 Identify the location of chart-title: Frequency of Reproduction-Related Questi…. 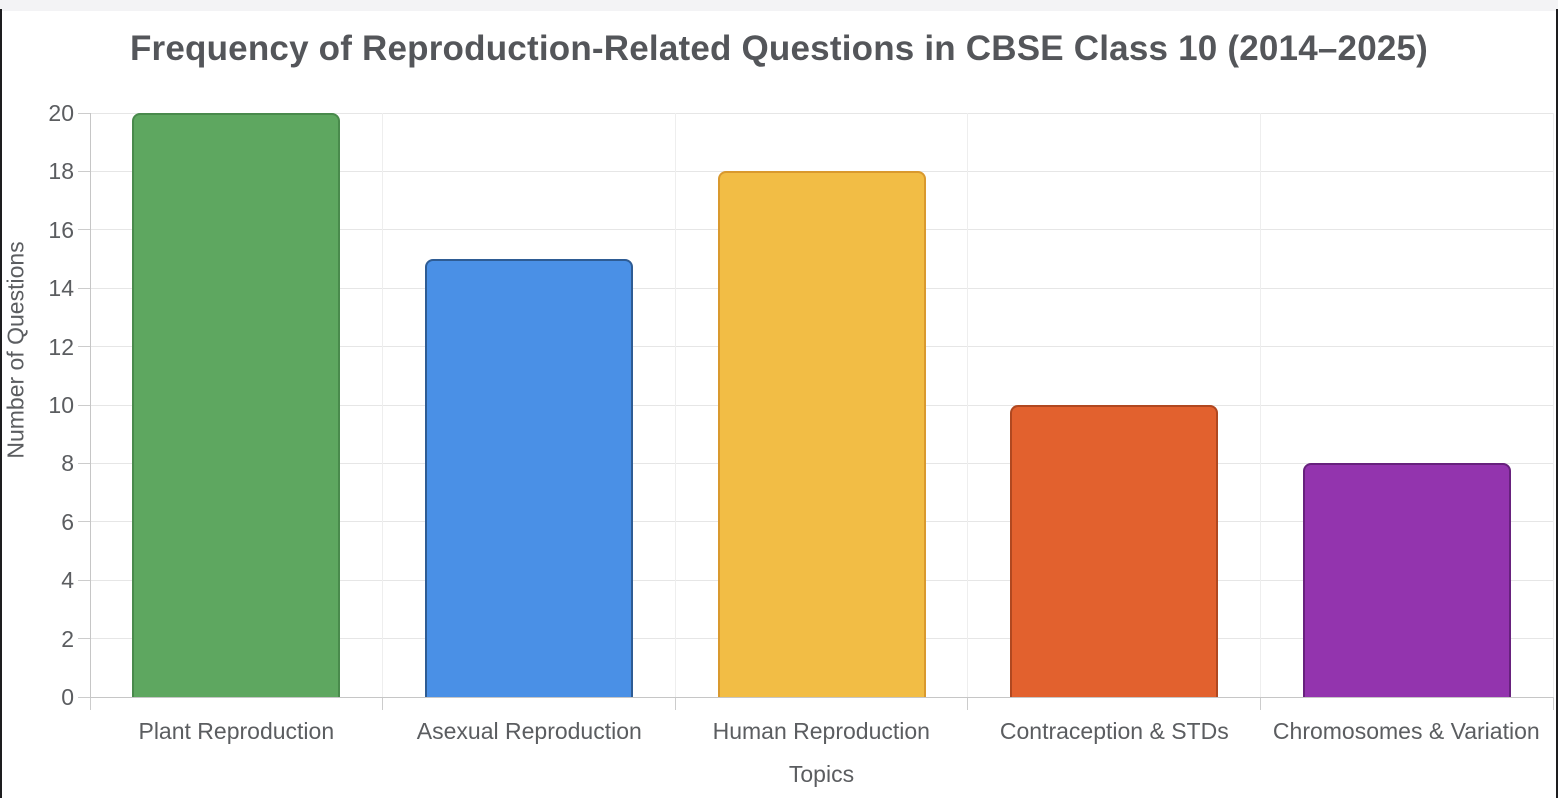
(779, 48).